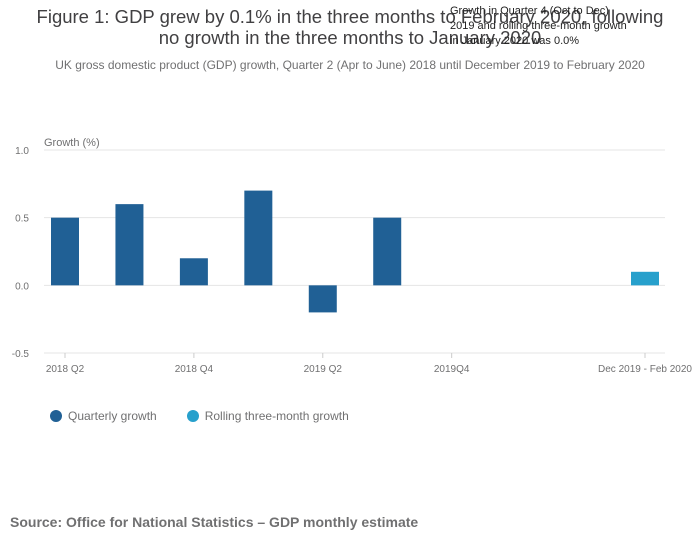 This screenshot has height=549, width=700. What do you see at coordinates (22, 151) in the screenshot?
I see `y-tick-label: 1.0` at bounding box center [22, 151].